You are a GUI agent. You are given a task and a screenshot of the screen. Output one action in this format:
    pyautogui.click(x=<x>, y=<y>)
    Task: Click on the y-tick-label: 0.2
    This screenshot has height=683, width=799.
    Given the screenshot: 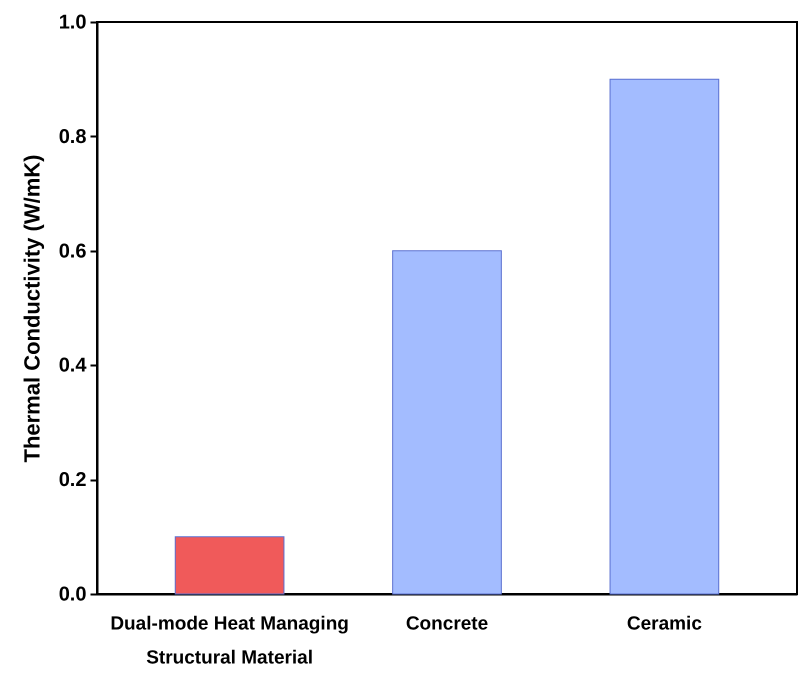 What is the action you would take?
    pyautogui.click(x=72, y=480)
    